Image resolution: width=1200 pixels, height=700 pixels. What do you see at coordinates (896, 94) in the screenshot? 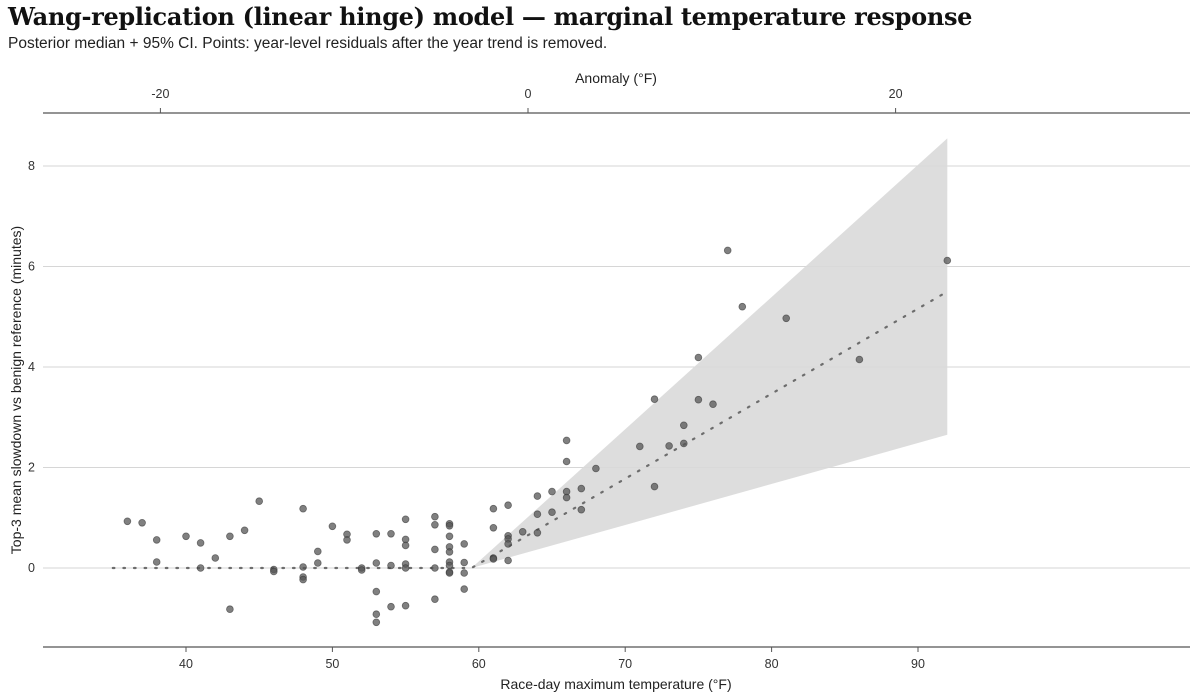
I see `x2-tick-label: 20` at bounding box center [896, 94].